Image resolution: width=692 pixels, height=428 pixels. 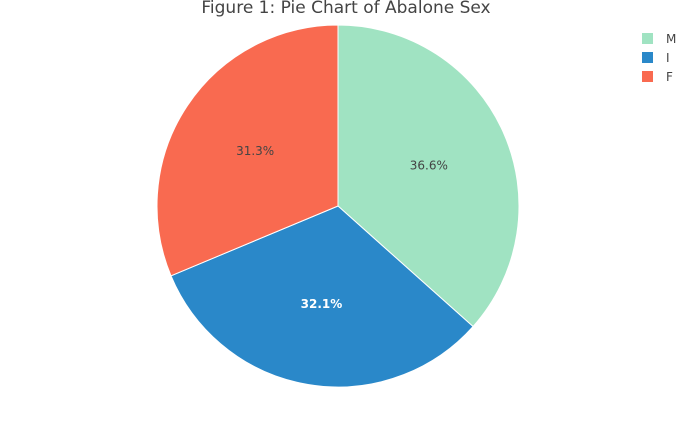 What do you see at coordinates (671, 39) in the screenshot?
I see `legend-label-m: M` at bounding box center [671, 39].